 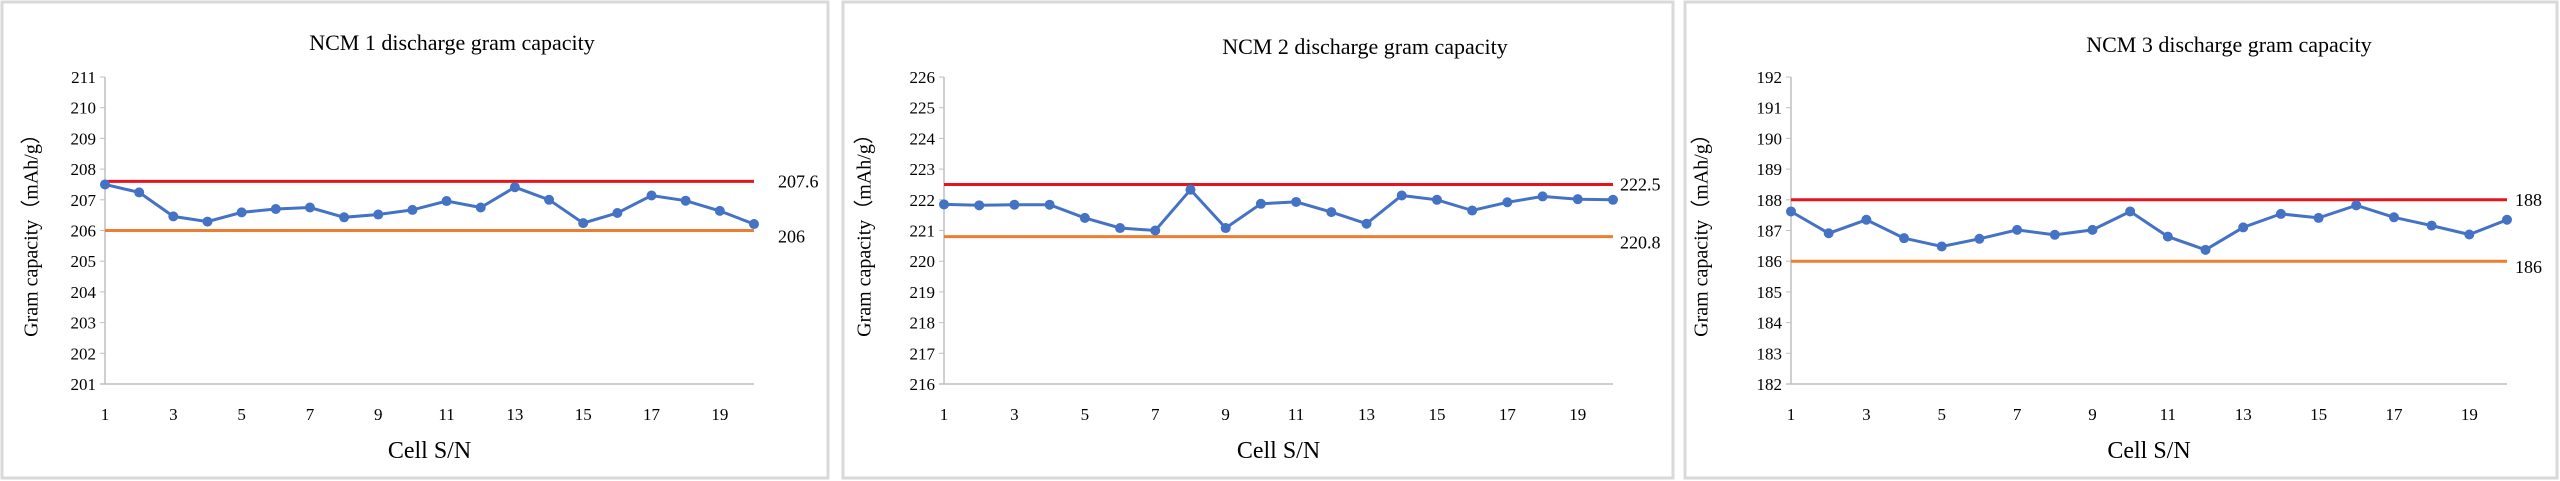 What do you see at coordinates (452, 42) in the screenshot?
I see `chart-title: NCM 1 discharge gram capacity` at bounding box center [452, 42].